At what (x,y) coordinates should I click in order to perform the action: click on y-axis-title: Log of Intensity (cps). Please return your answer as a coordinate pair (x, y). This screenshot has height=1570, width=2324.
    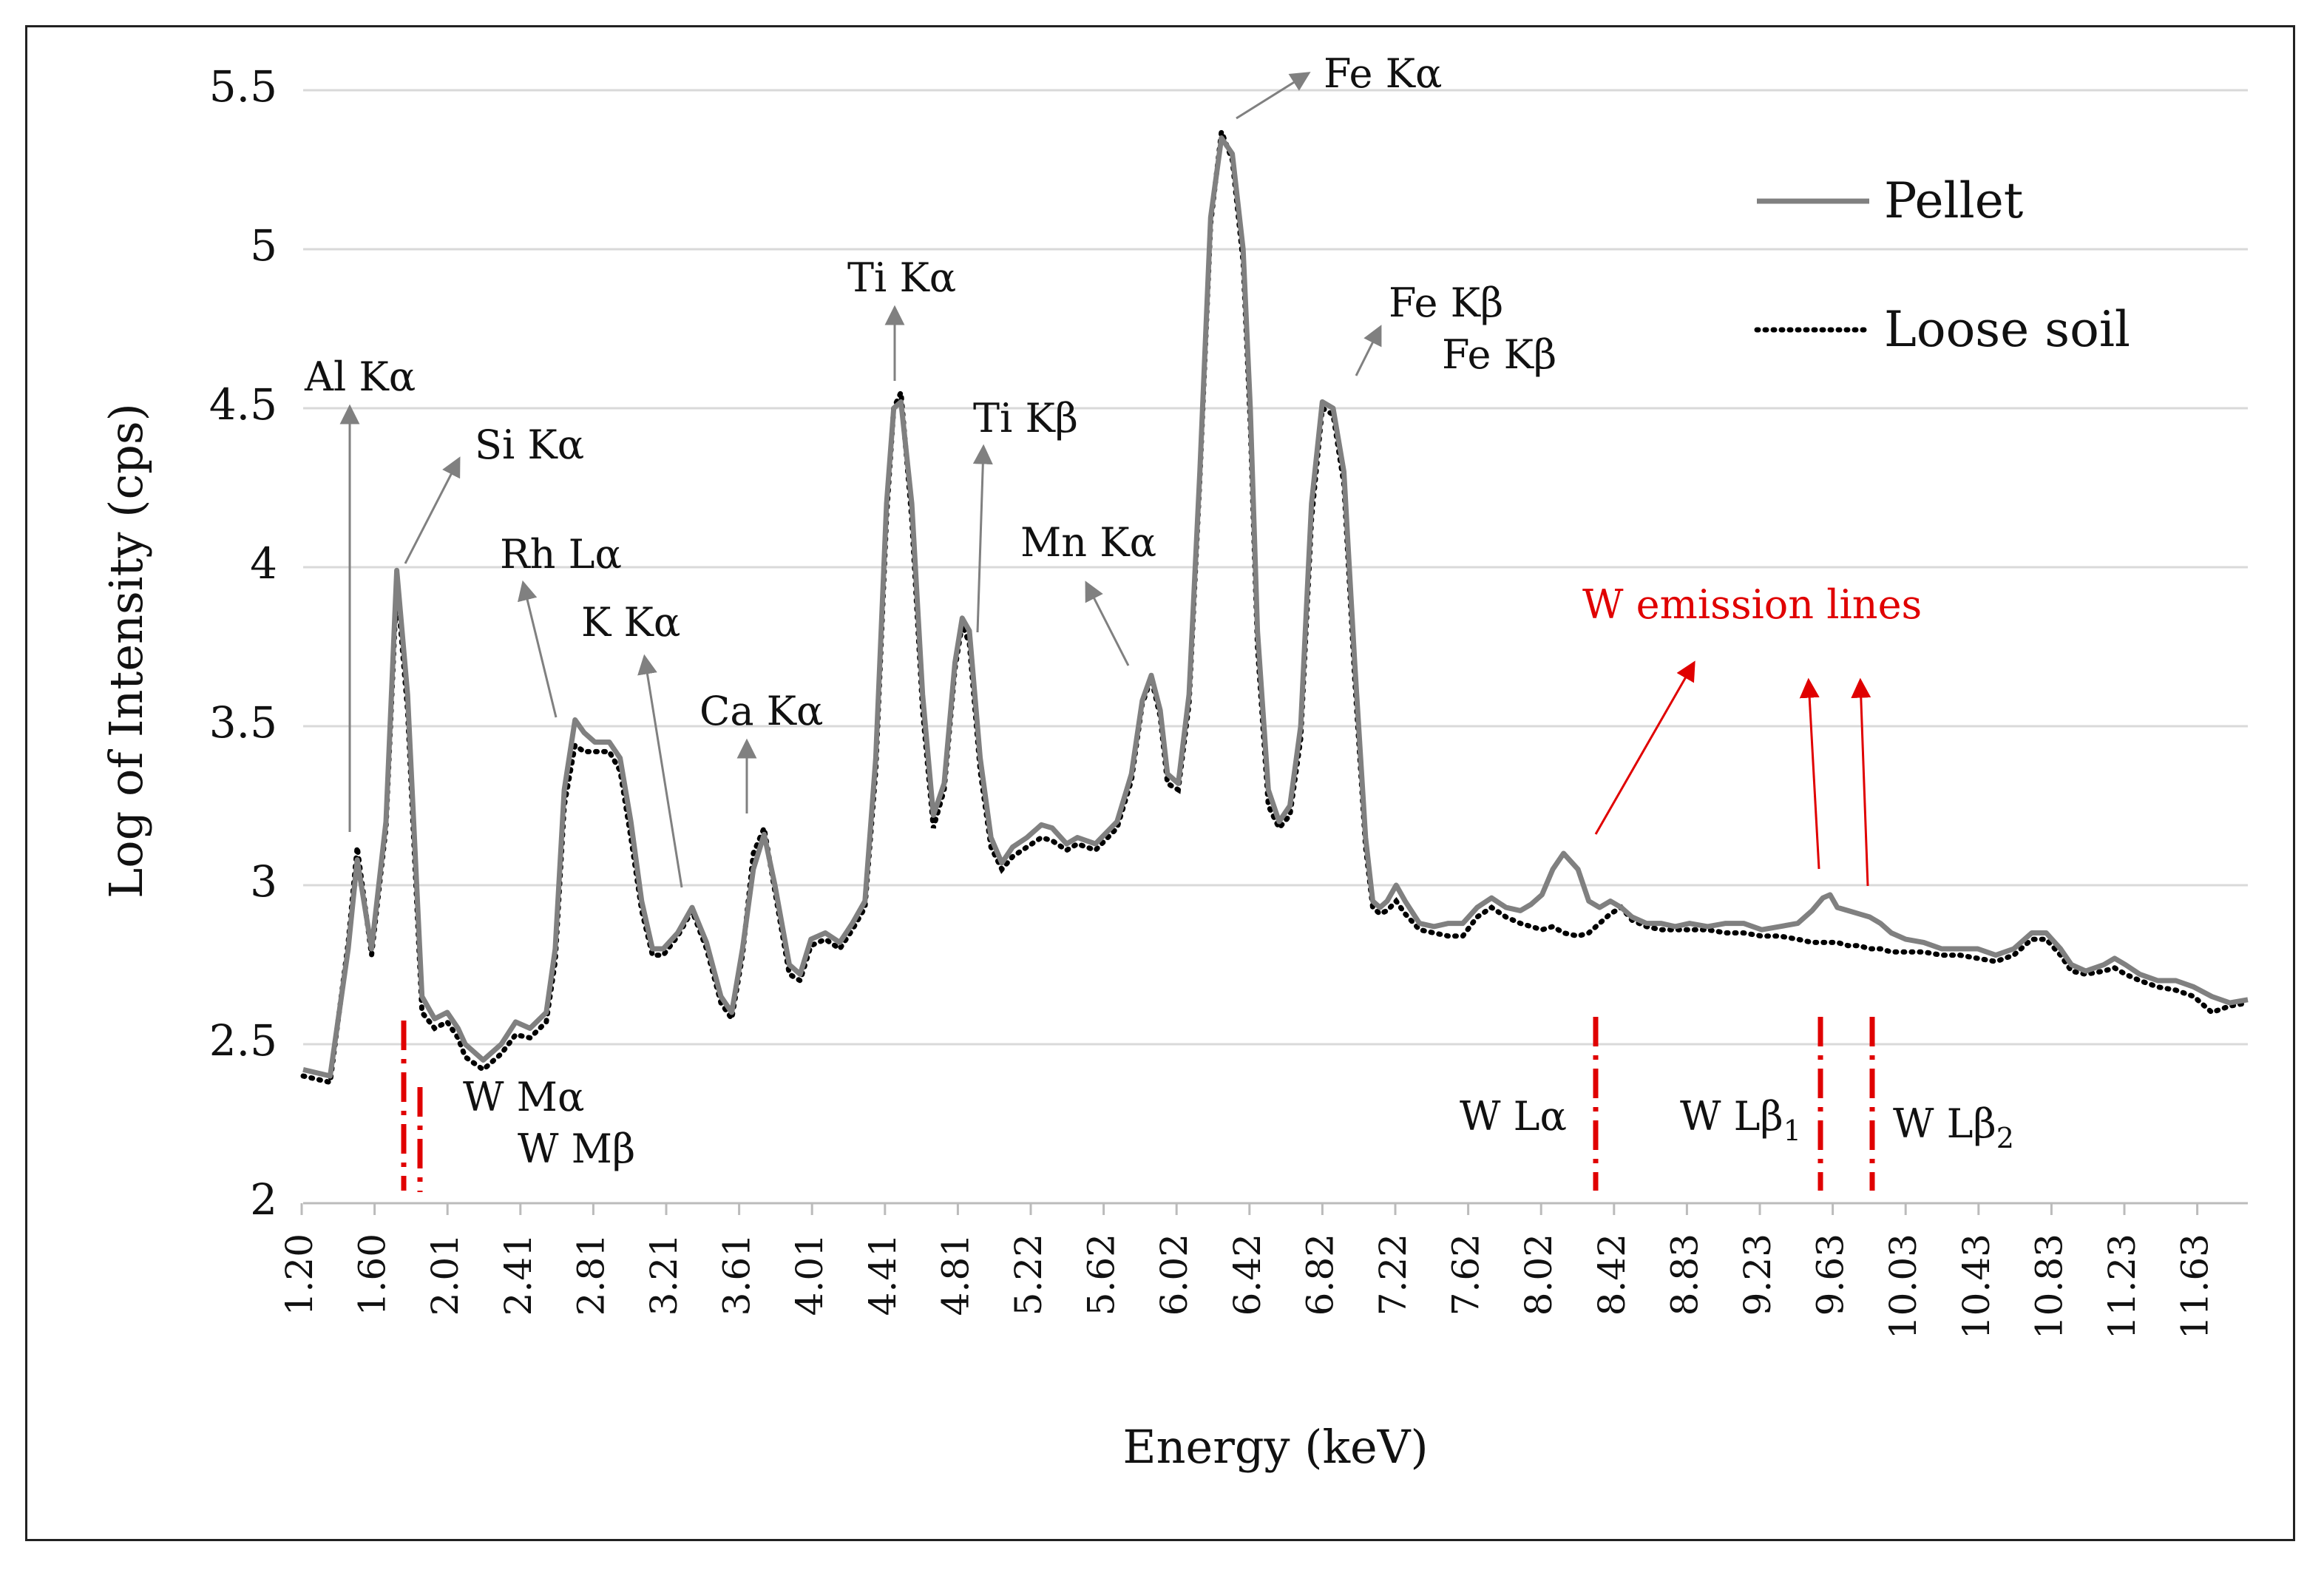
    Looking at the image, I should click on (126, 651).